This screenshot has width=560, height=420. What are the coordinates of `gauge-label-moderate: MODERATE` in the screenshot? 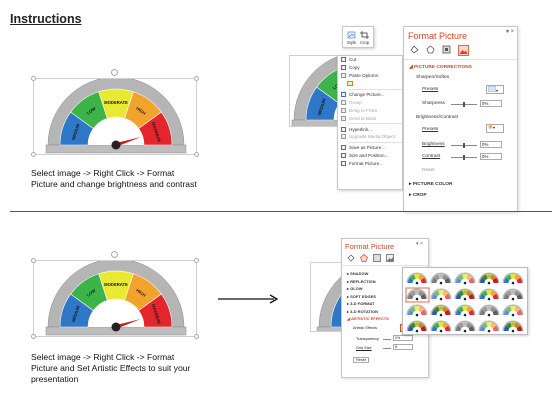 It's located at (116, 102).